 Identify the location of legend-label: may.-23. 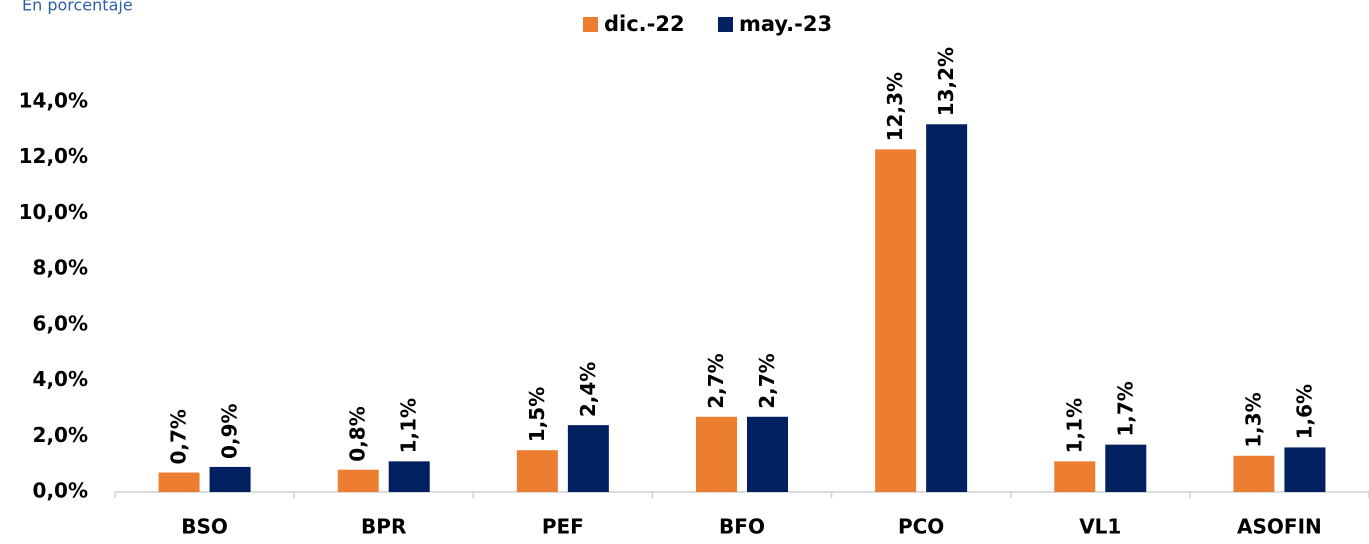
(785, 24).